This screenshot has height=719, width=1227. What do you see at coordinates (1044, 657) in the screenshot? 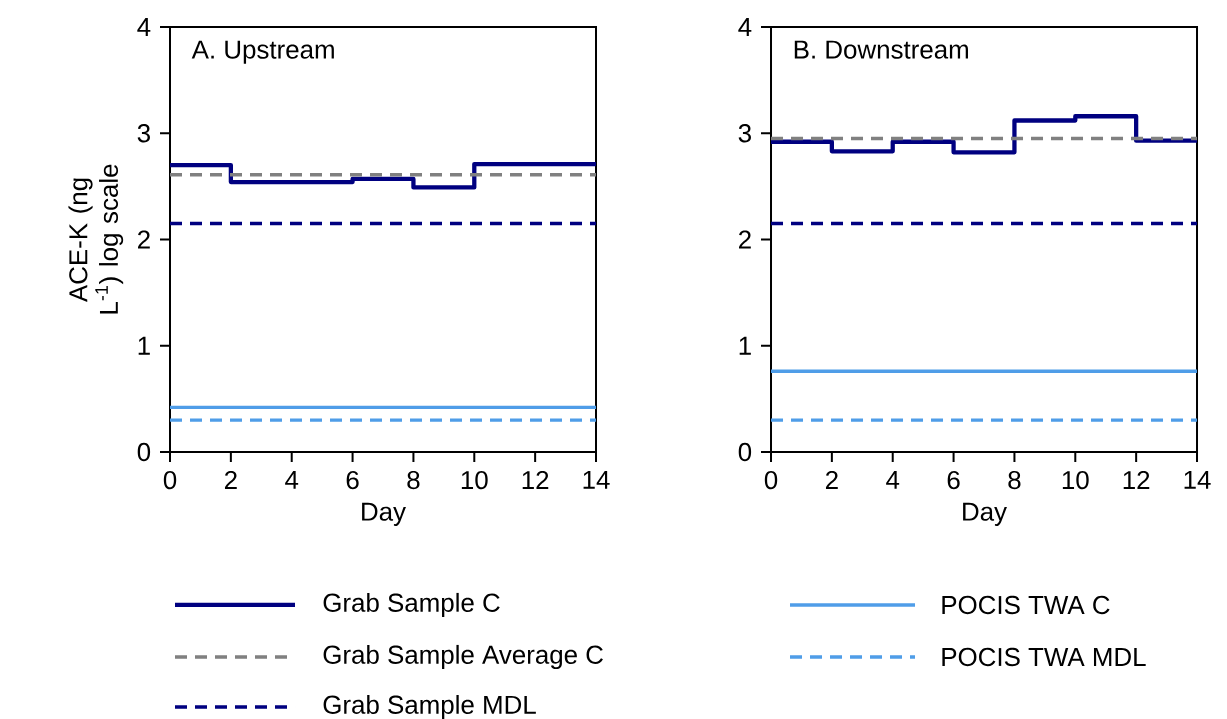
I see `legend-label: POCIS TWA MDL` at bounding box center [1044, 657].